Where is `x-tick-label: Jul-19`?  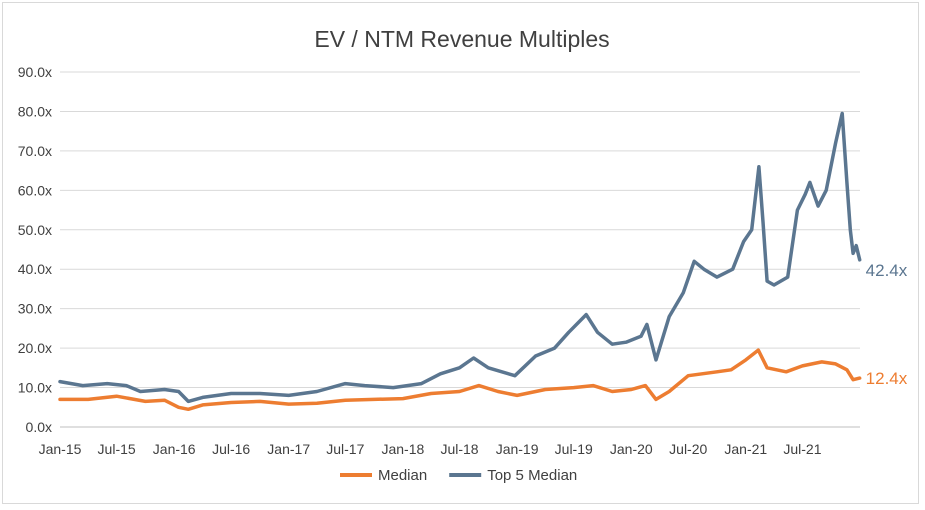
x-tick-label: Jul-19 is located at coordinates (574, 449).